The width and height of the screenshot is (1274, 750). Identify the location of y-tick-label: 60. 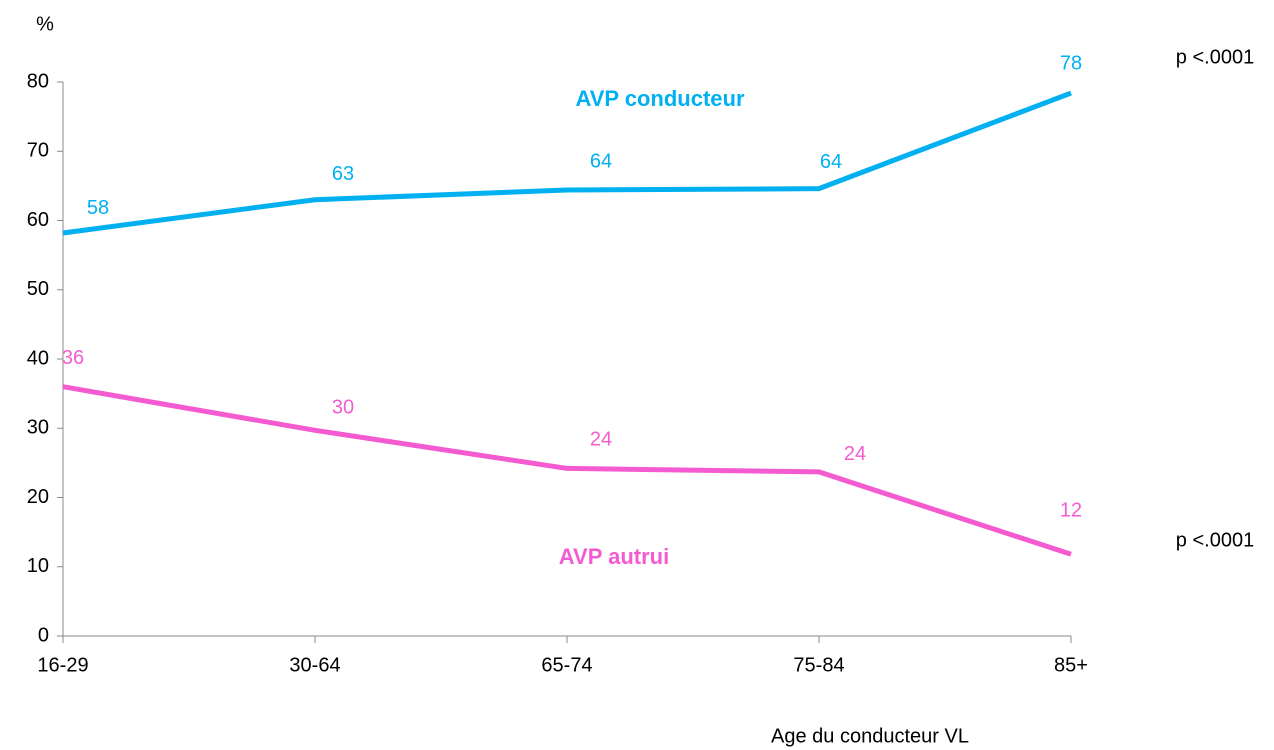
(38, 220).